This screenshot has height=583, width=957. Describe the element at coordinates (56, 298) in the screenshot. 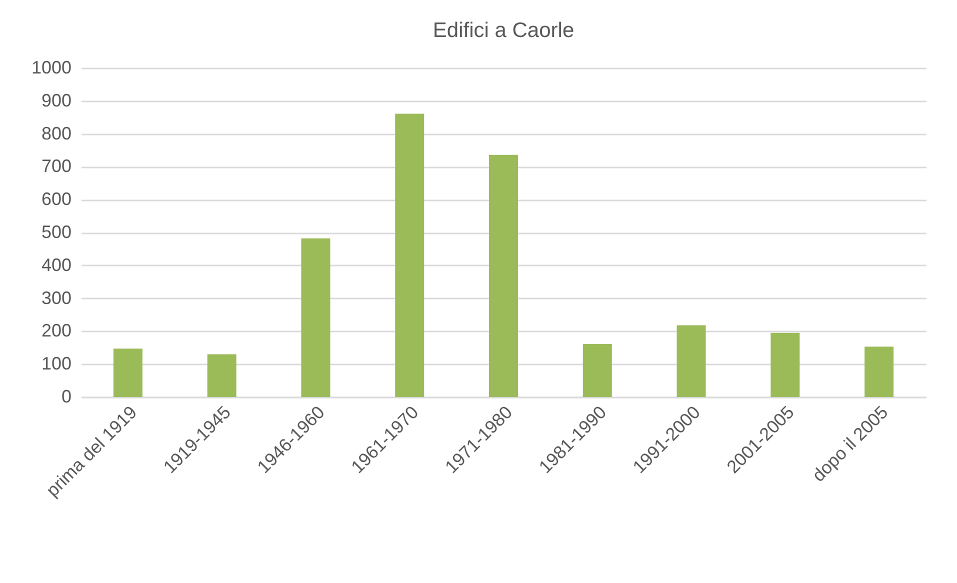

I see `y-tick-label: 300` at that location.